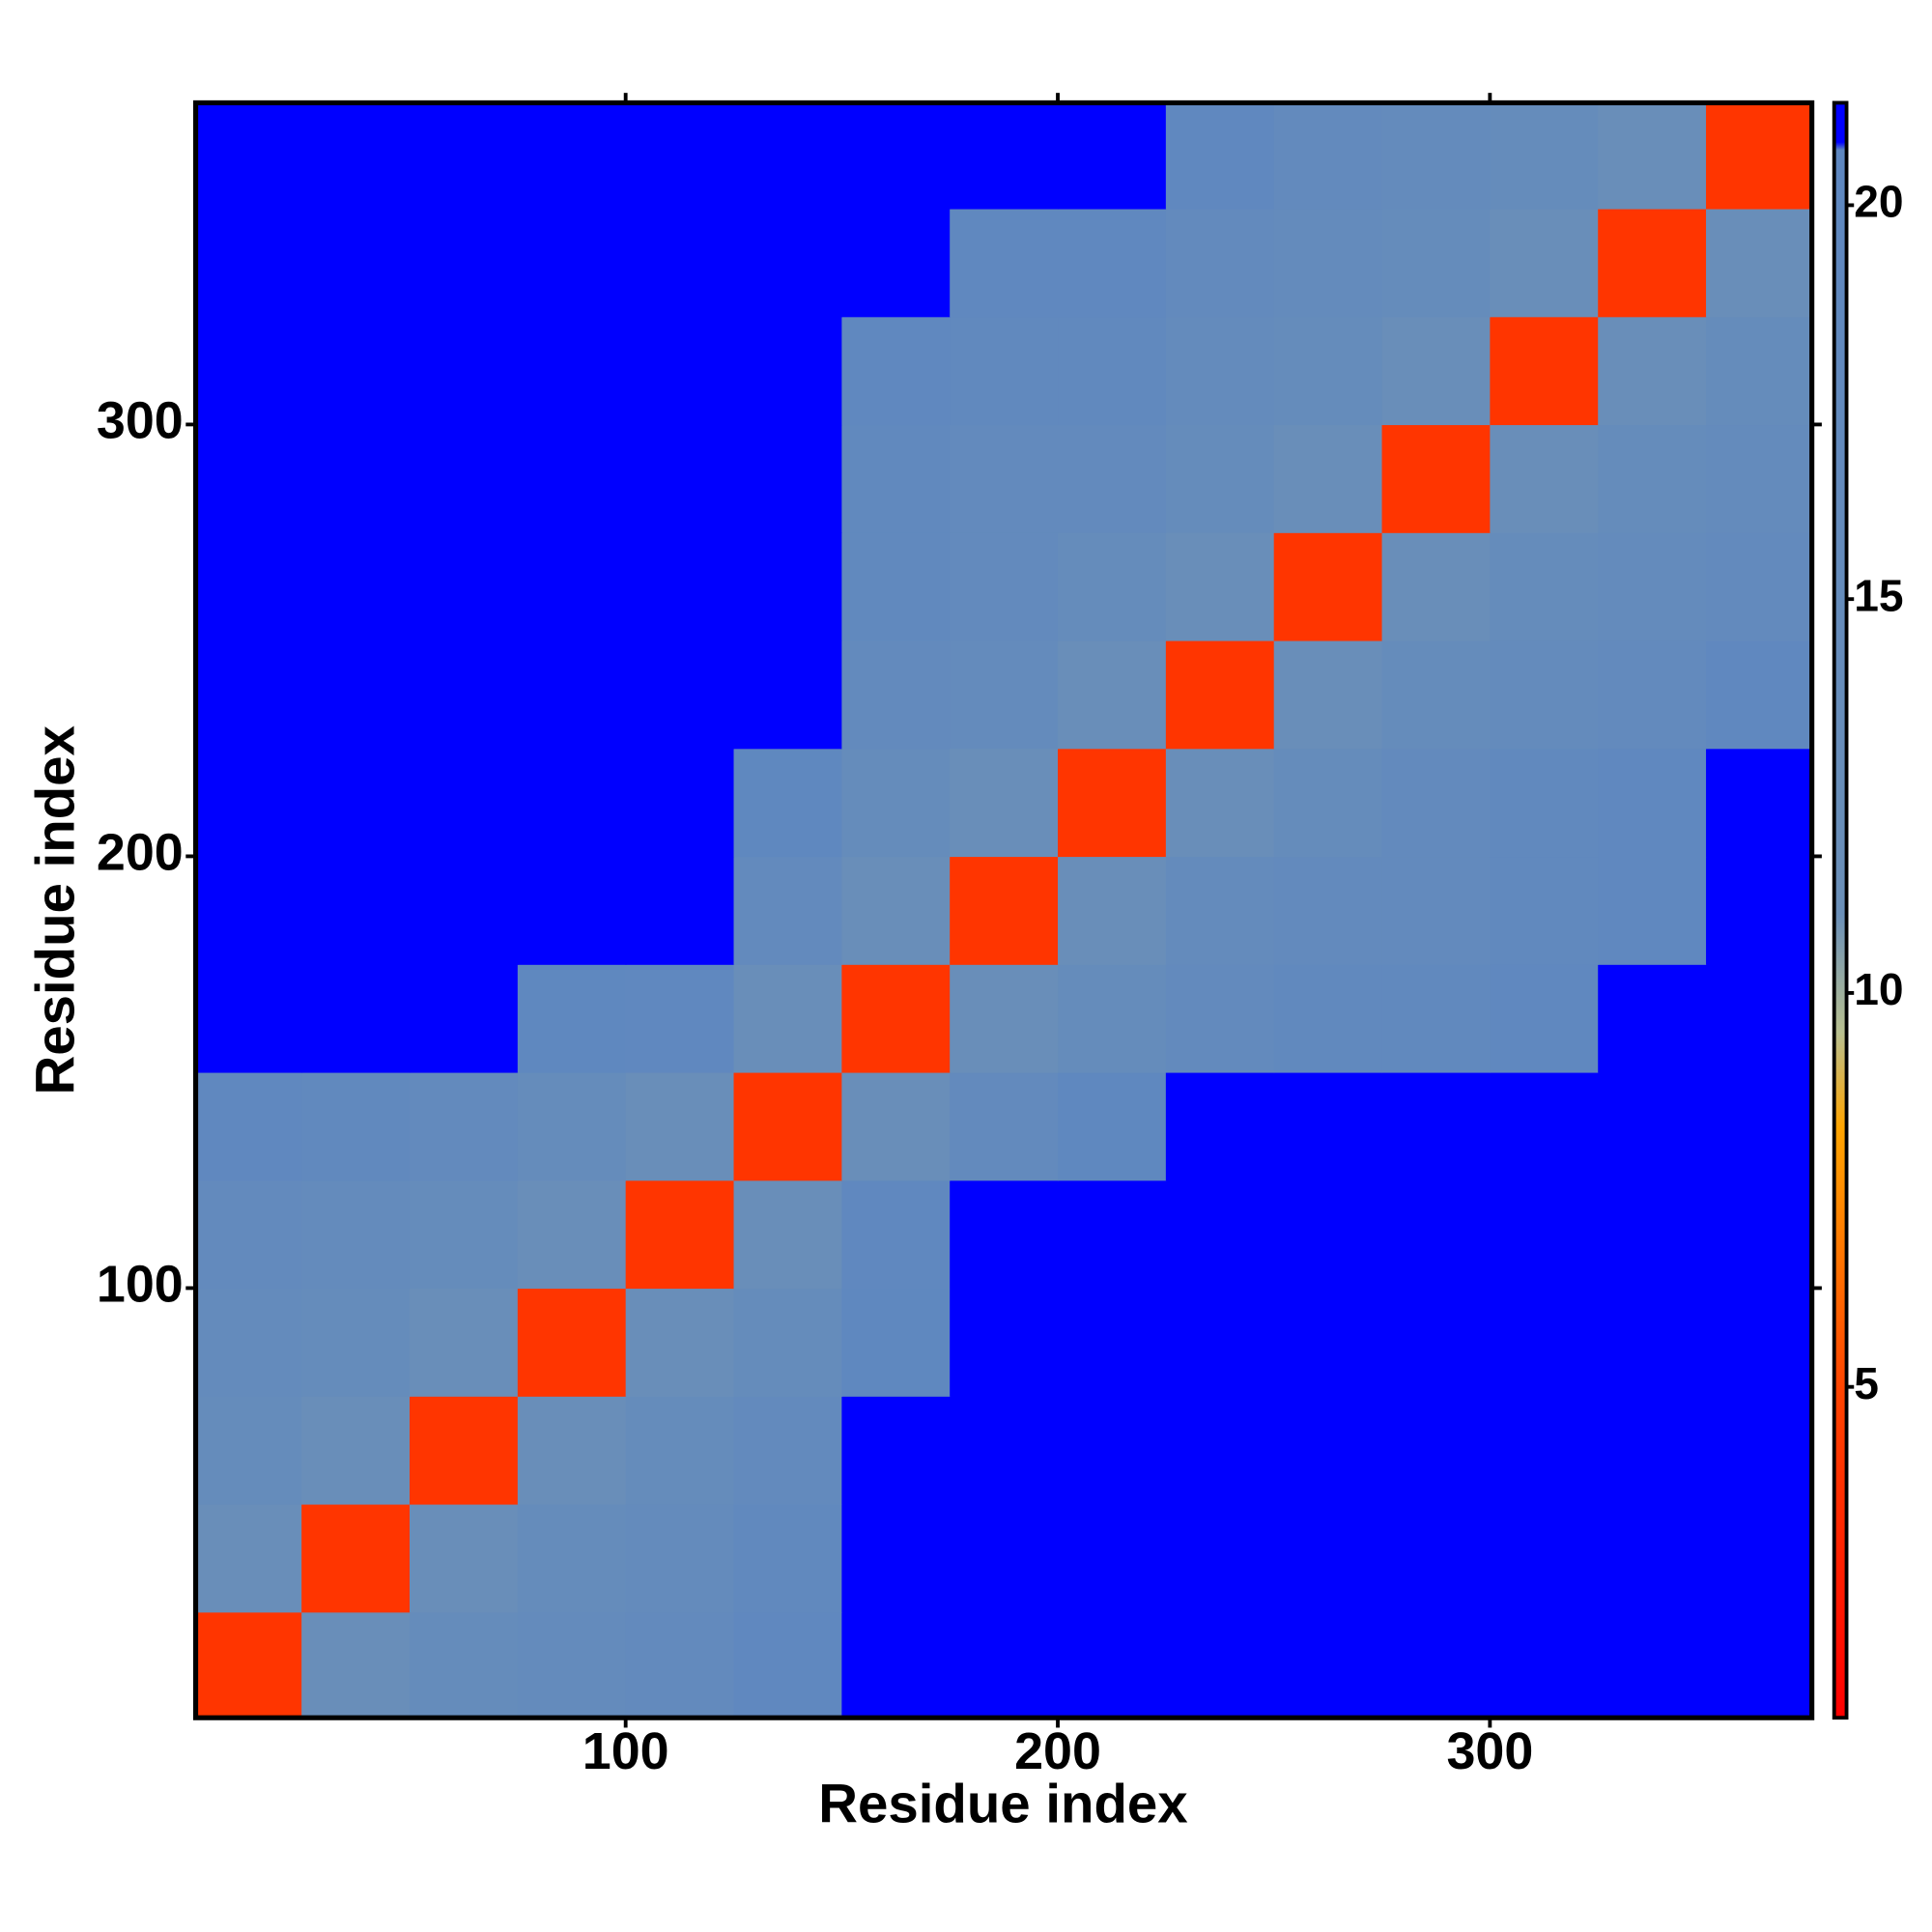 Image resolution: width=1932 pixels, height=1932 pixels. Describe the element at coordinates (1866, 1383) in the screenshot. I see `colorbar-tick-label: 5` at that location.